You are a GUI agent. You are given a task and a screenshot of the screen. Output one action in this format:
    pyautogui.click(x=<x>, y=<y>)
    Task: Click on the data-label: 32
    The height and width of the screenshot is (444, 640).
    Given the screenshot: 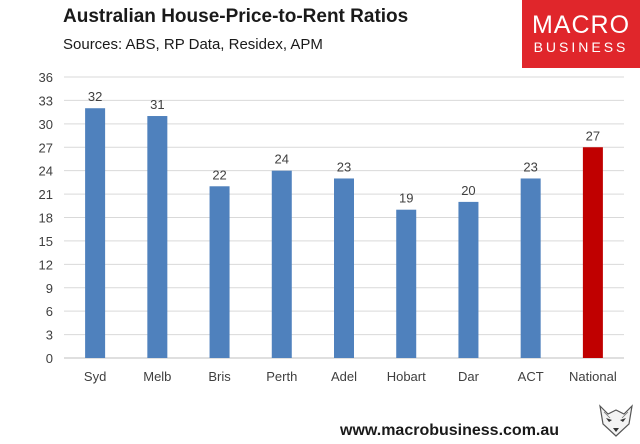 What is the action you would take?
    pyautogui.click(x=95, y=96)
    